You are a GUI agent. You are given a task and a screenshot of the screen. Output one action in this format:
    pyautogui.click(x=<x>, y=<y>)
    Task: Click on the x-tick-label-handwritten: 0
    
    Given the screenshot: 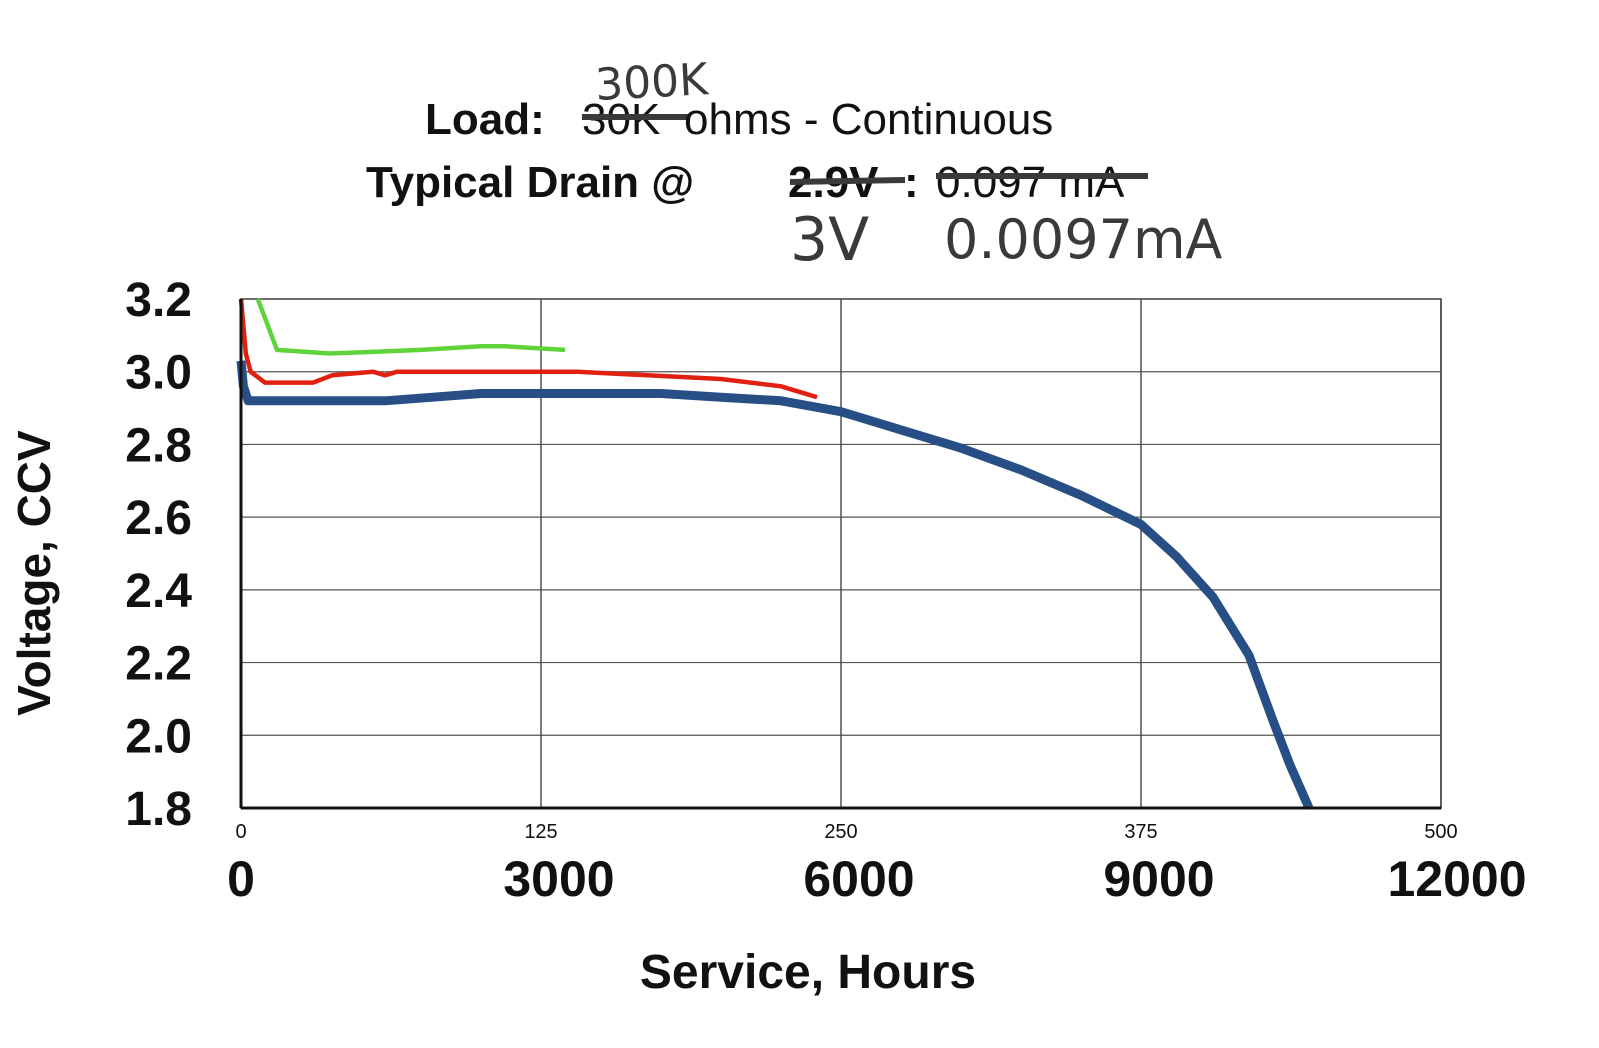 What is the action you would take?
    pyautogui.click(x=241, y=879)
    